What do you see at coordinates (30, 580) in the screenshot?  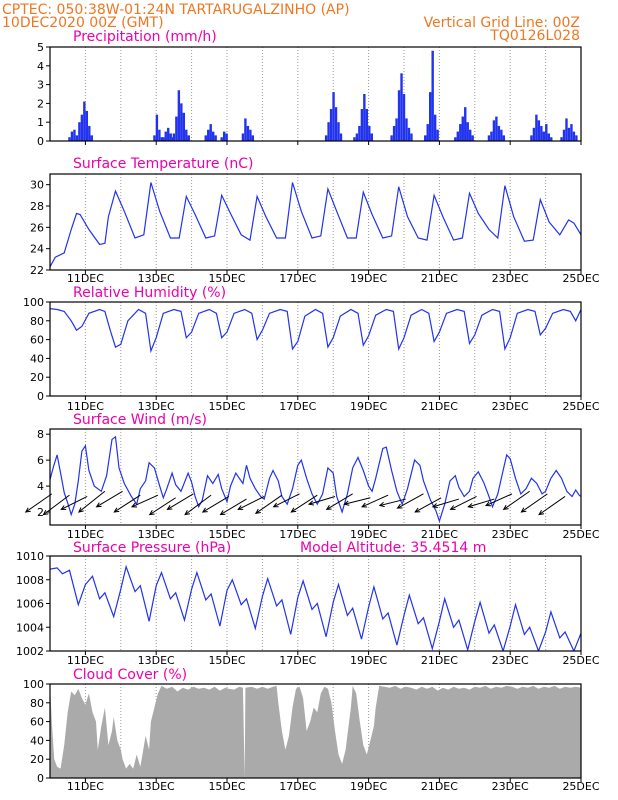 I see `pressure-ytick-label: 1008` at bounding box center [30, 580].